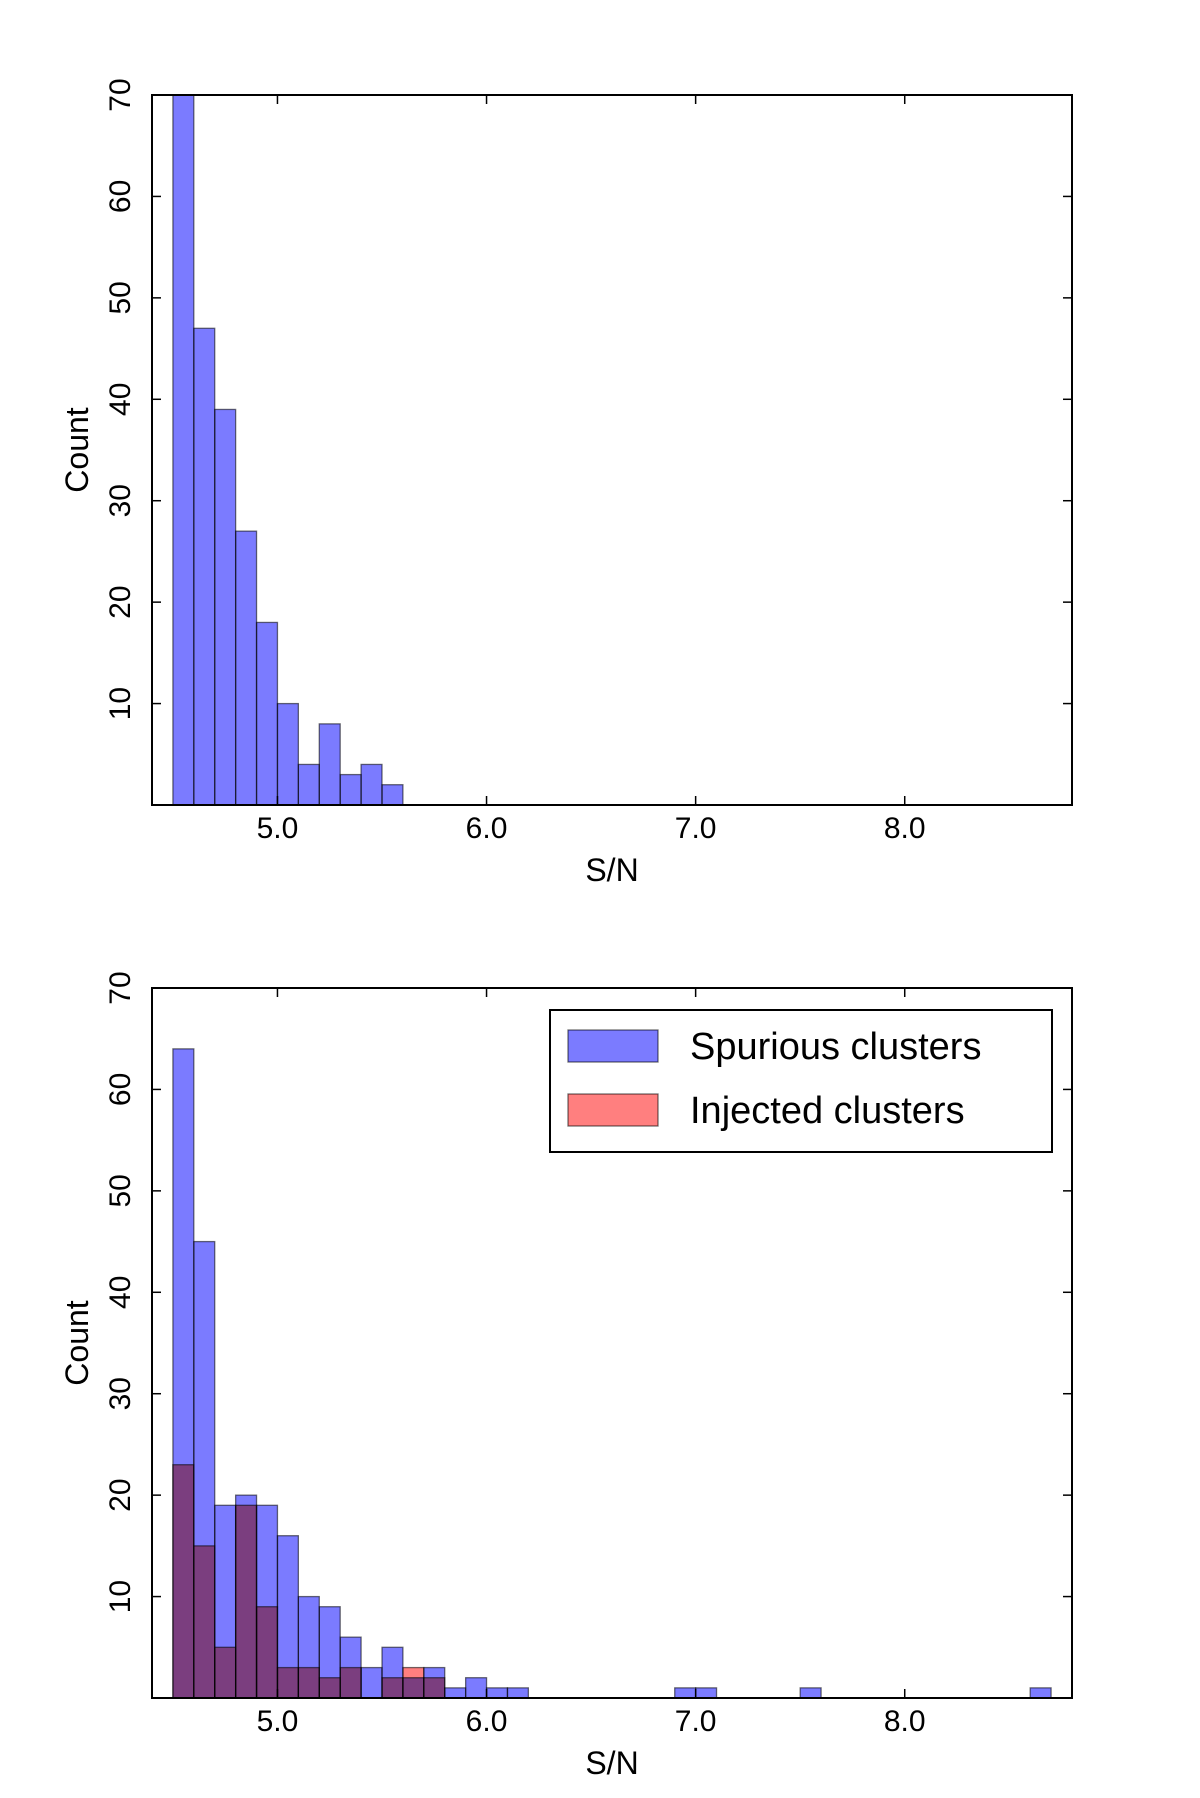 This screenshot has width=1200, height=1798. Describe the element at coordinates (835, 1047) in the screenshot. I see `legend-label: Spurious clusters` at that location.